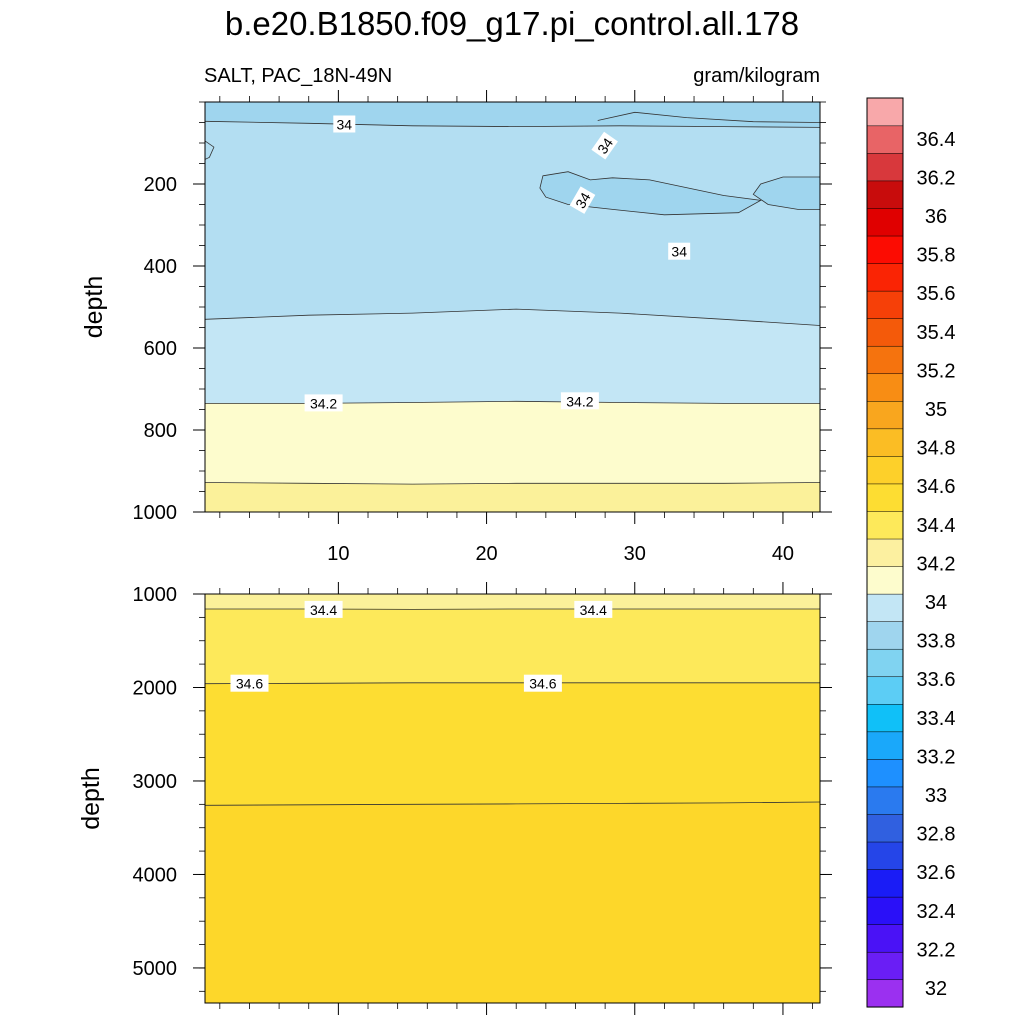 The image size is (1024, 1024). I want to click on colorbar-frame, so click(885, 552).